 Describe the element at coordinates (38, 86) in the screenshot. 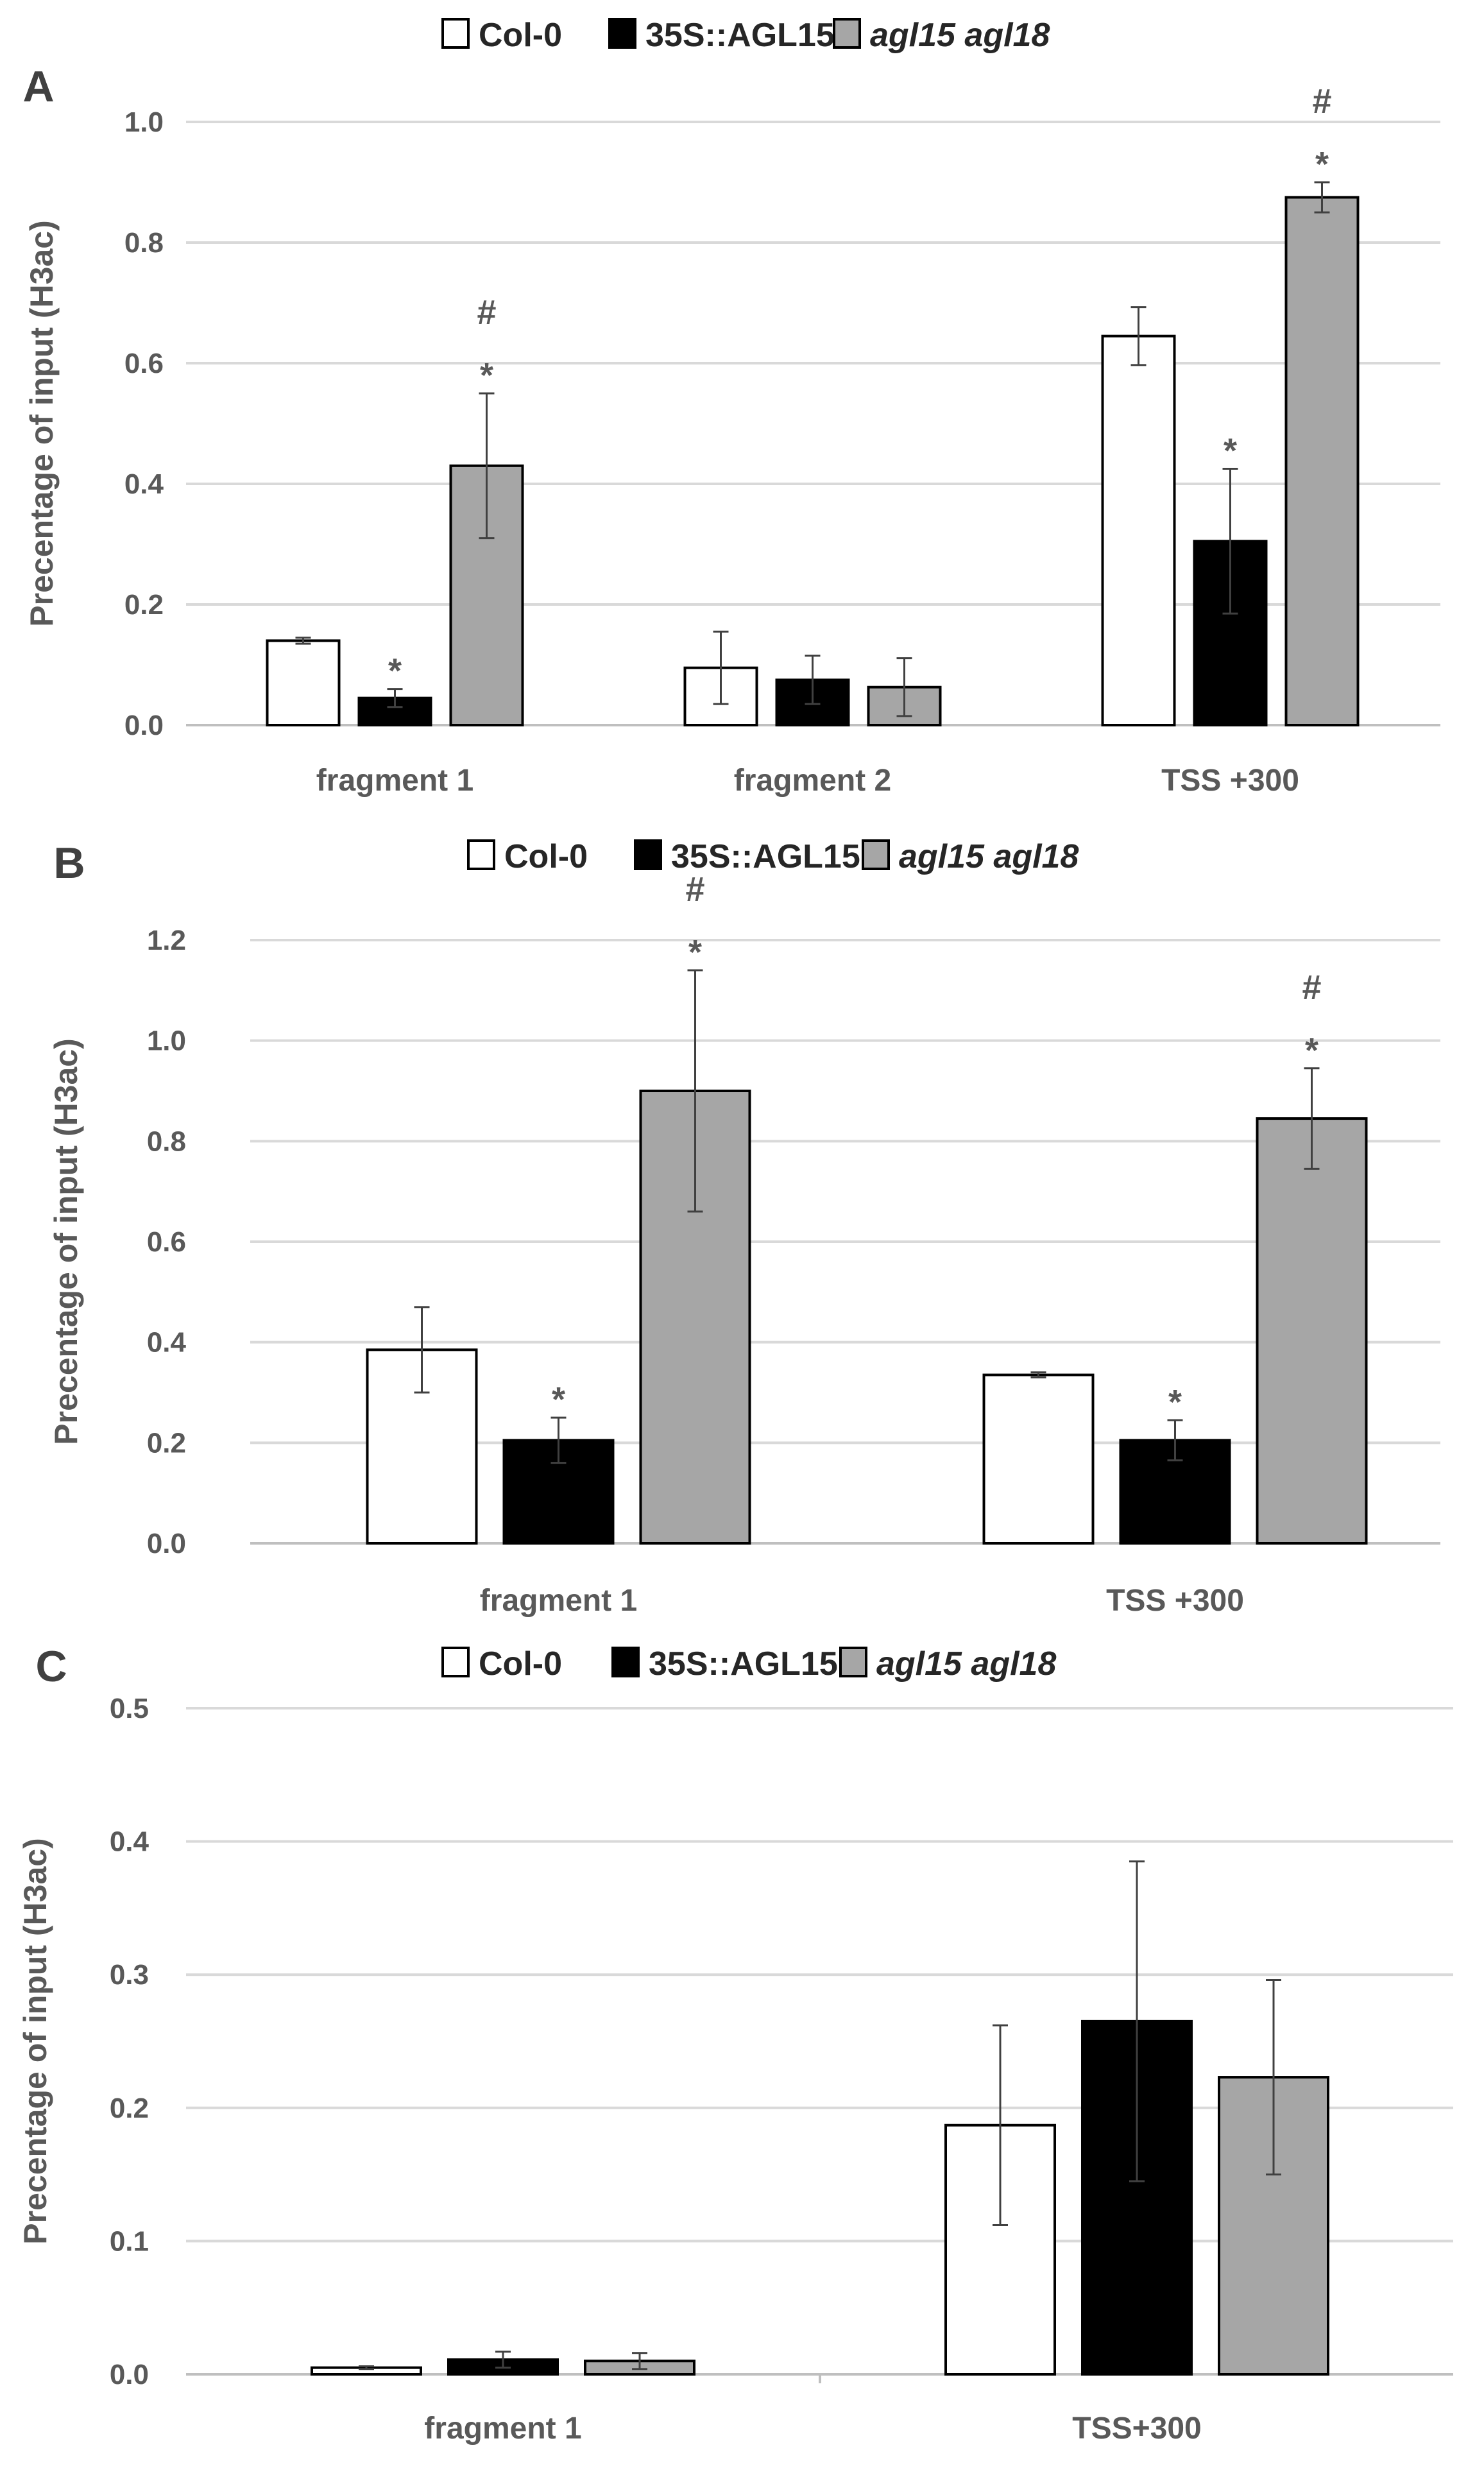

I see `panel-label: A` at that location.